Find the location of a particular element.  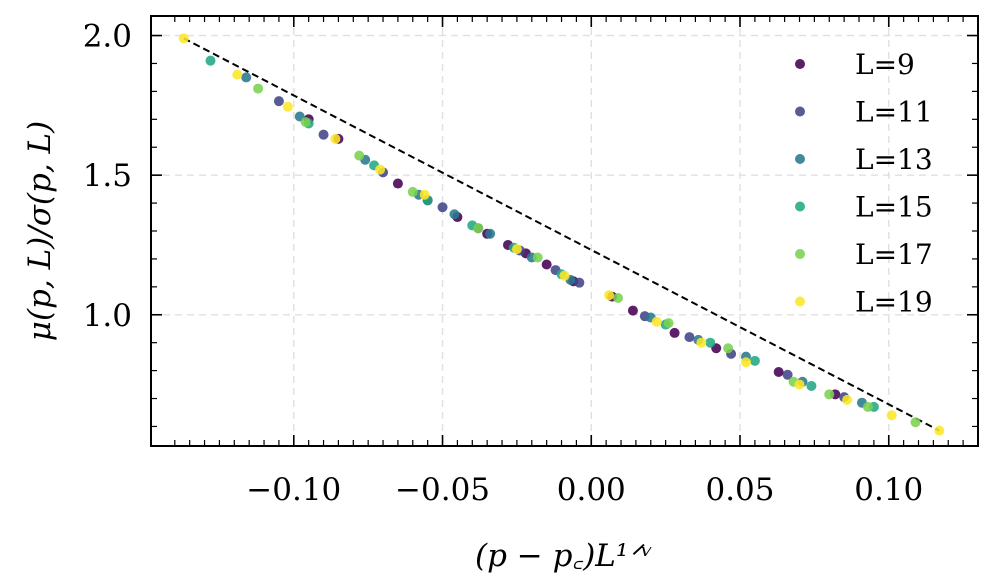

y-tick-label: 1.5 is located at coordinates (107, 176).